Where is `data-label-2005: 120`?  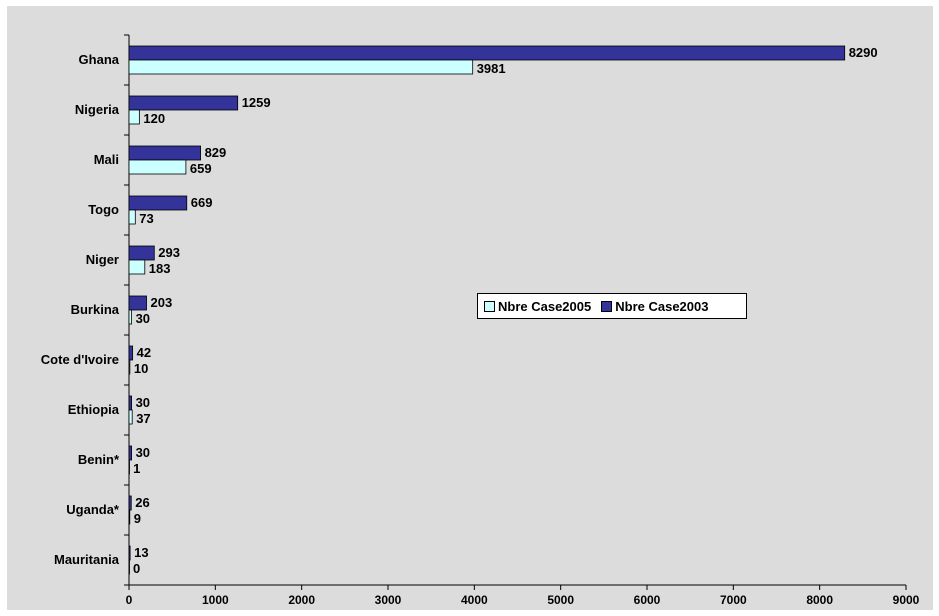 data-label-2005: 120 is located at coordinates (154, 118).